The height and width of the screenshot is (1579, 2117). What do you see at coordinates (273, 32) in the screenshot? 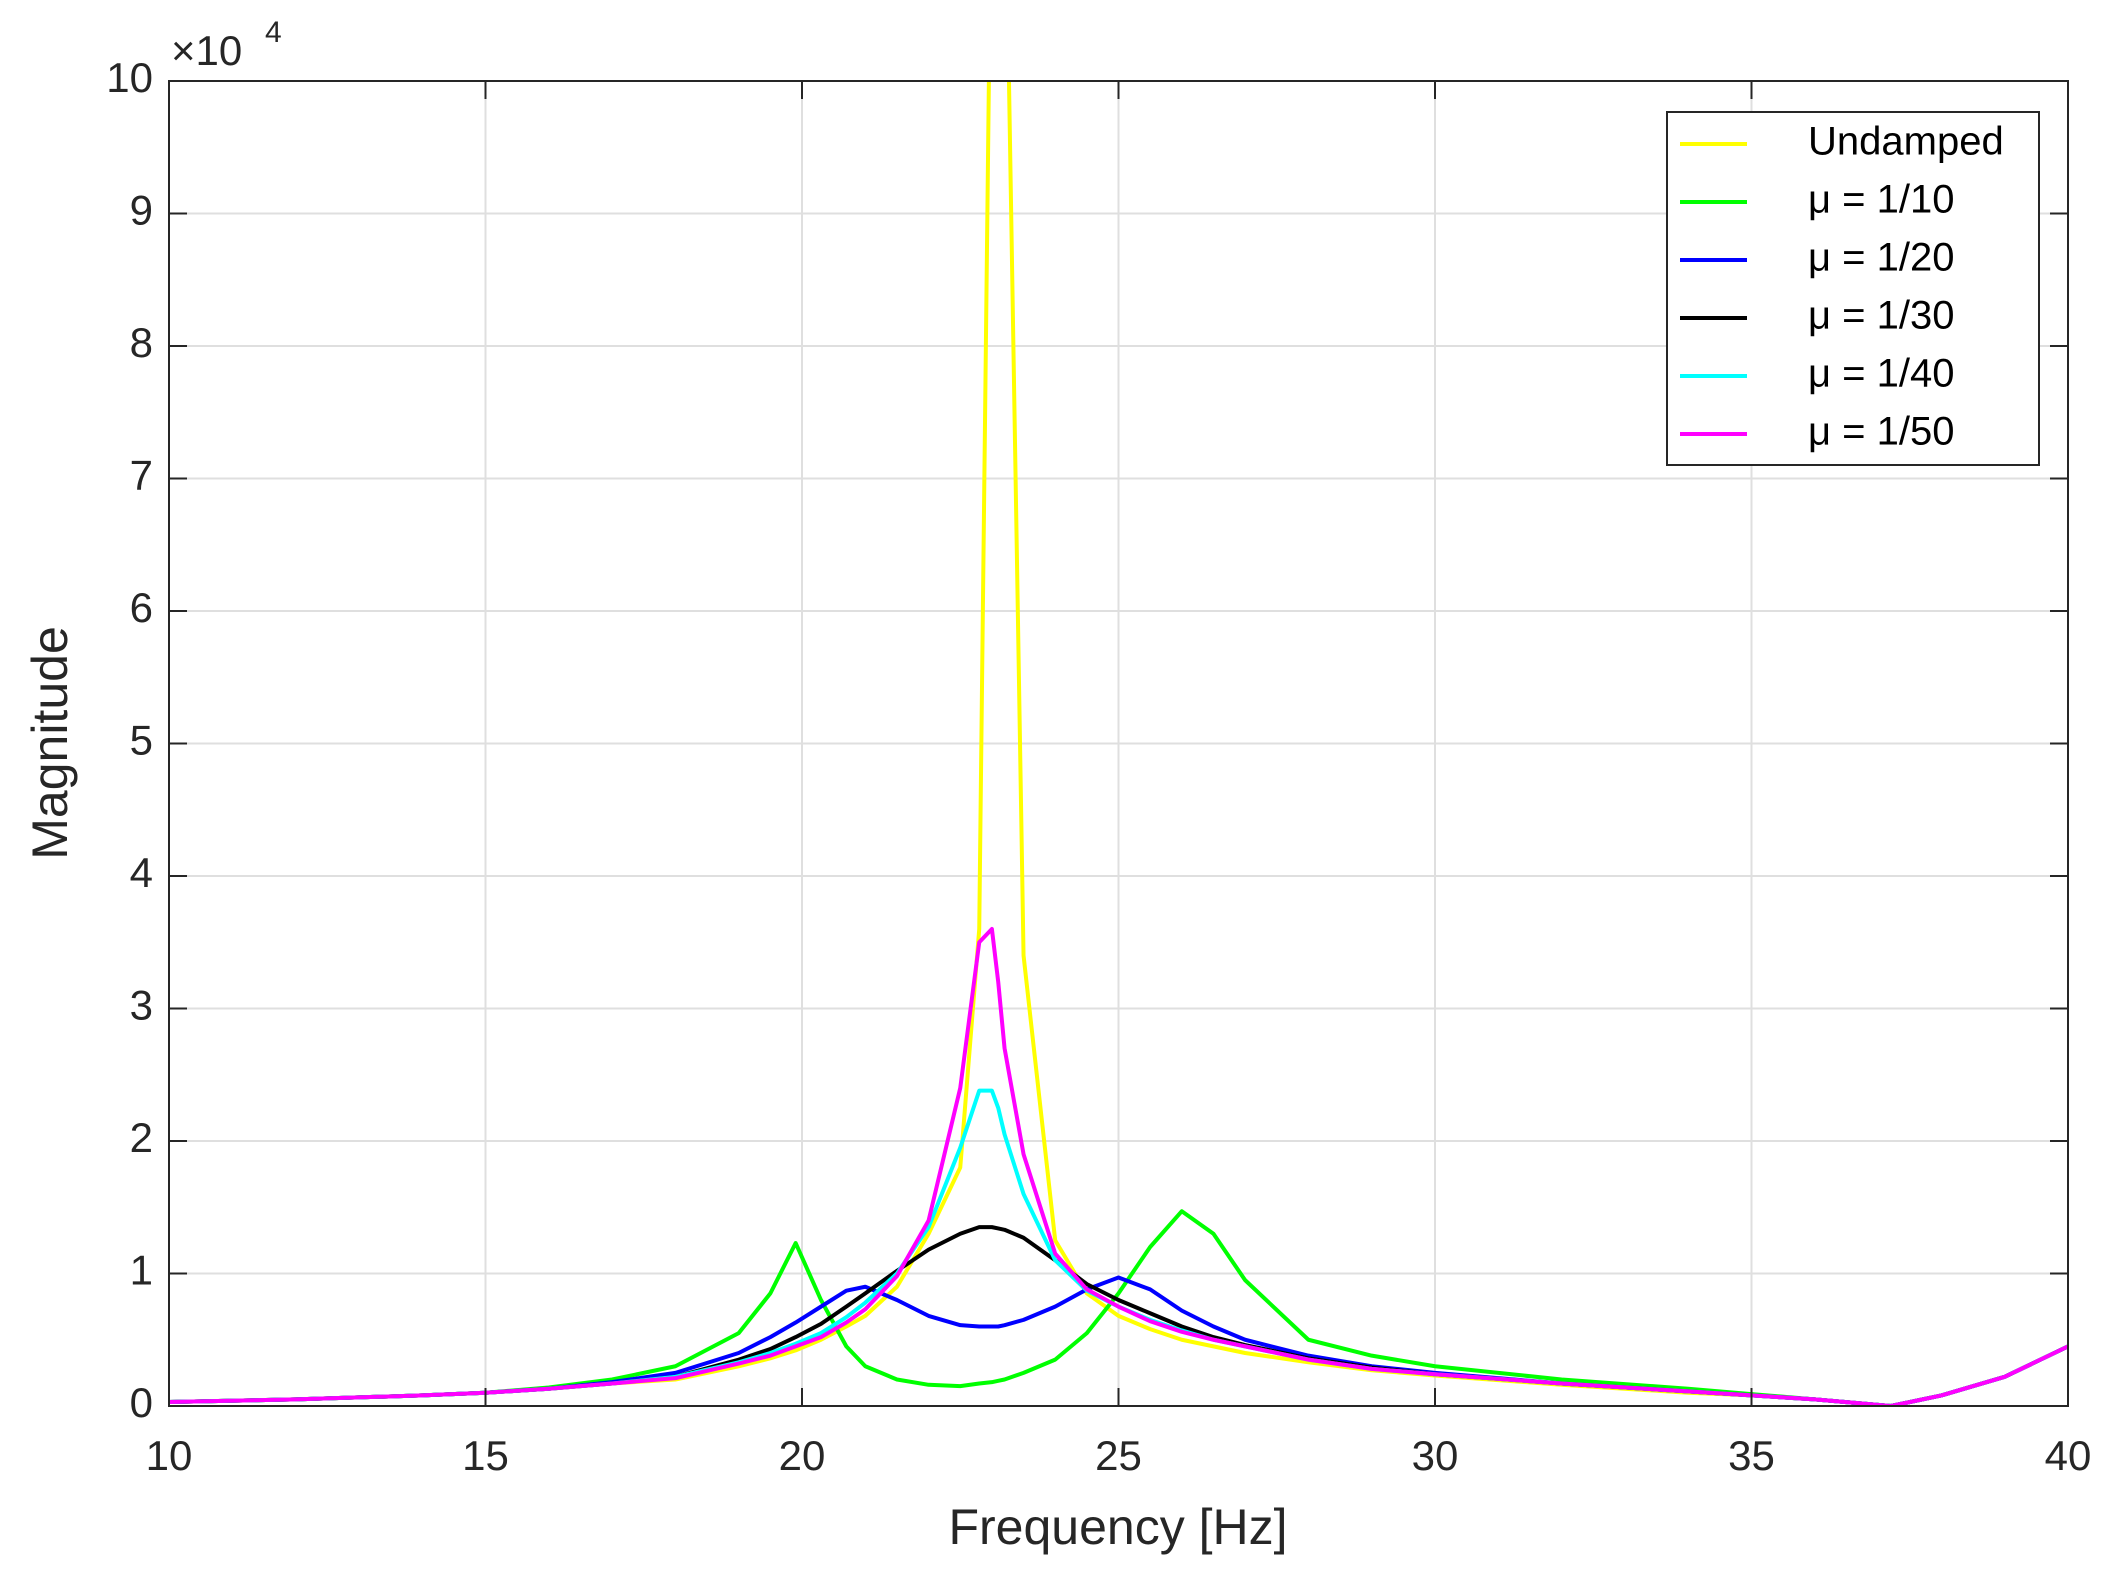
I see `y-exponent: 4` at bounding box center [273, 32].